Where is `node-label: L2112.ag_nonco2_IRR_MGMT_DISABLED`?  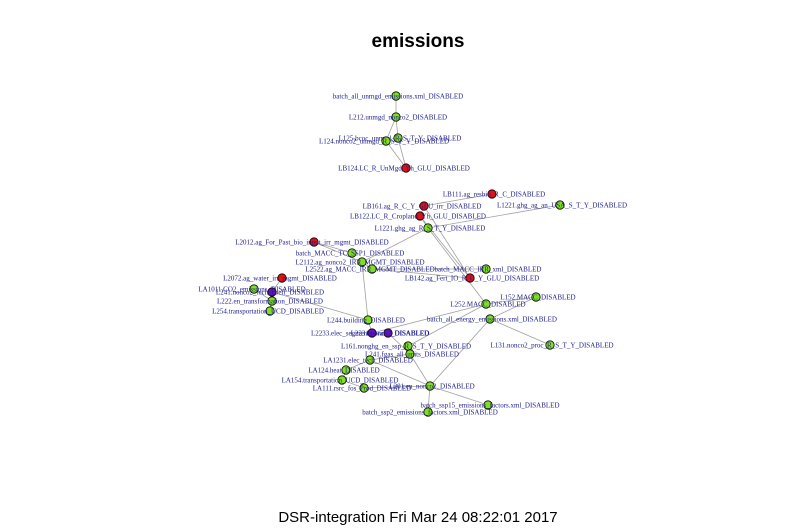 node-label: L2112.ag_nonco2_IRR_MGMT_DISABLED is located at coordinates (359, 263).